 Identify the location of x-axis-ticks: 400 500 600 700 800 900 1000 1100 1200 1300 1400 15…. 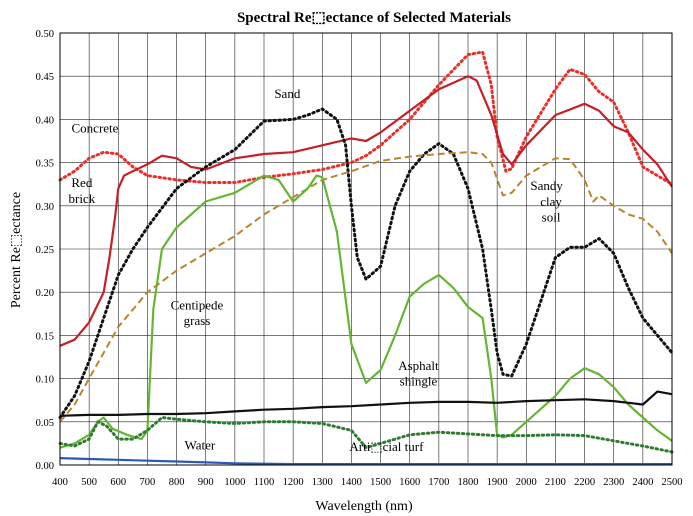
(367, 482).